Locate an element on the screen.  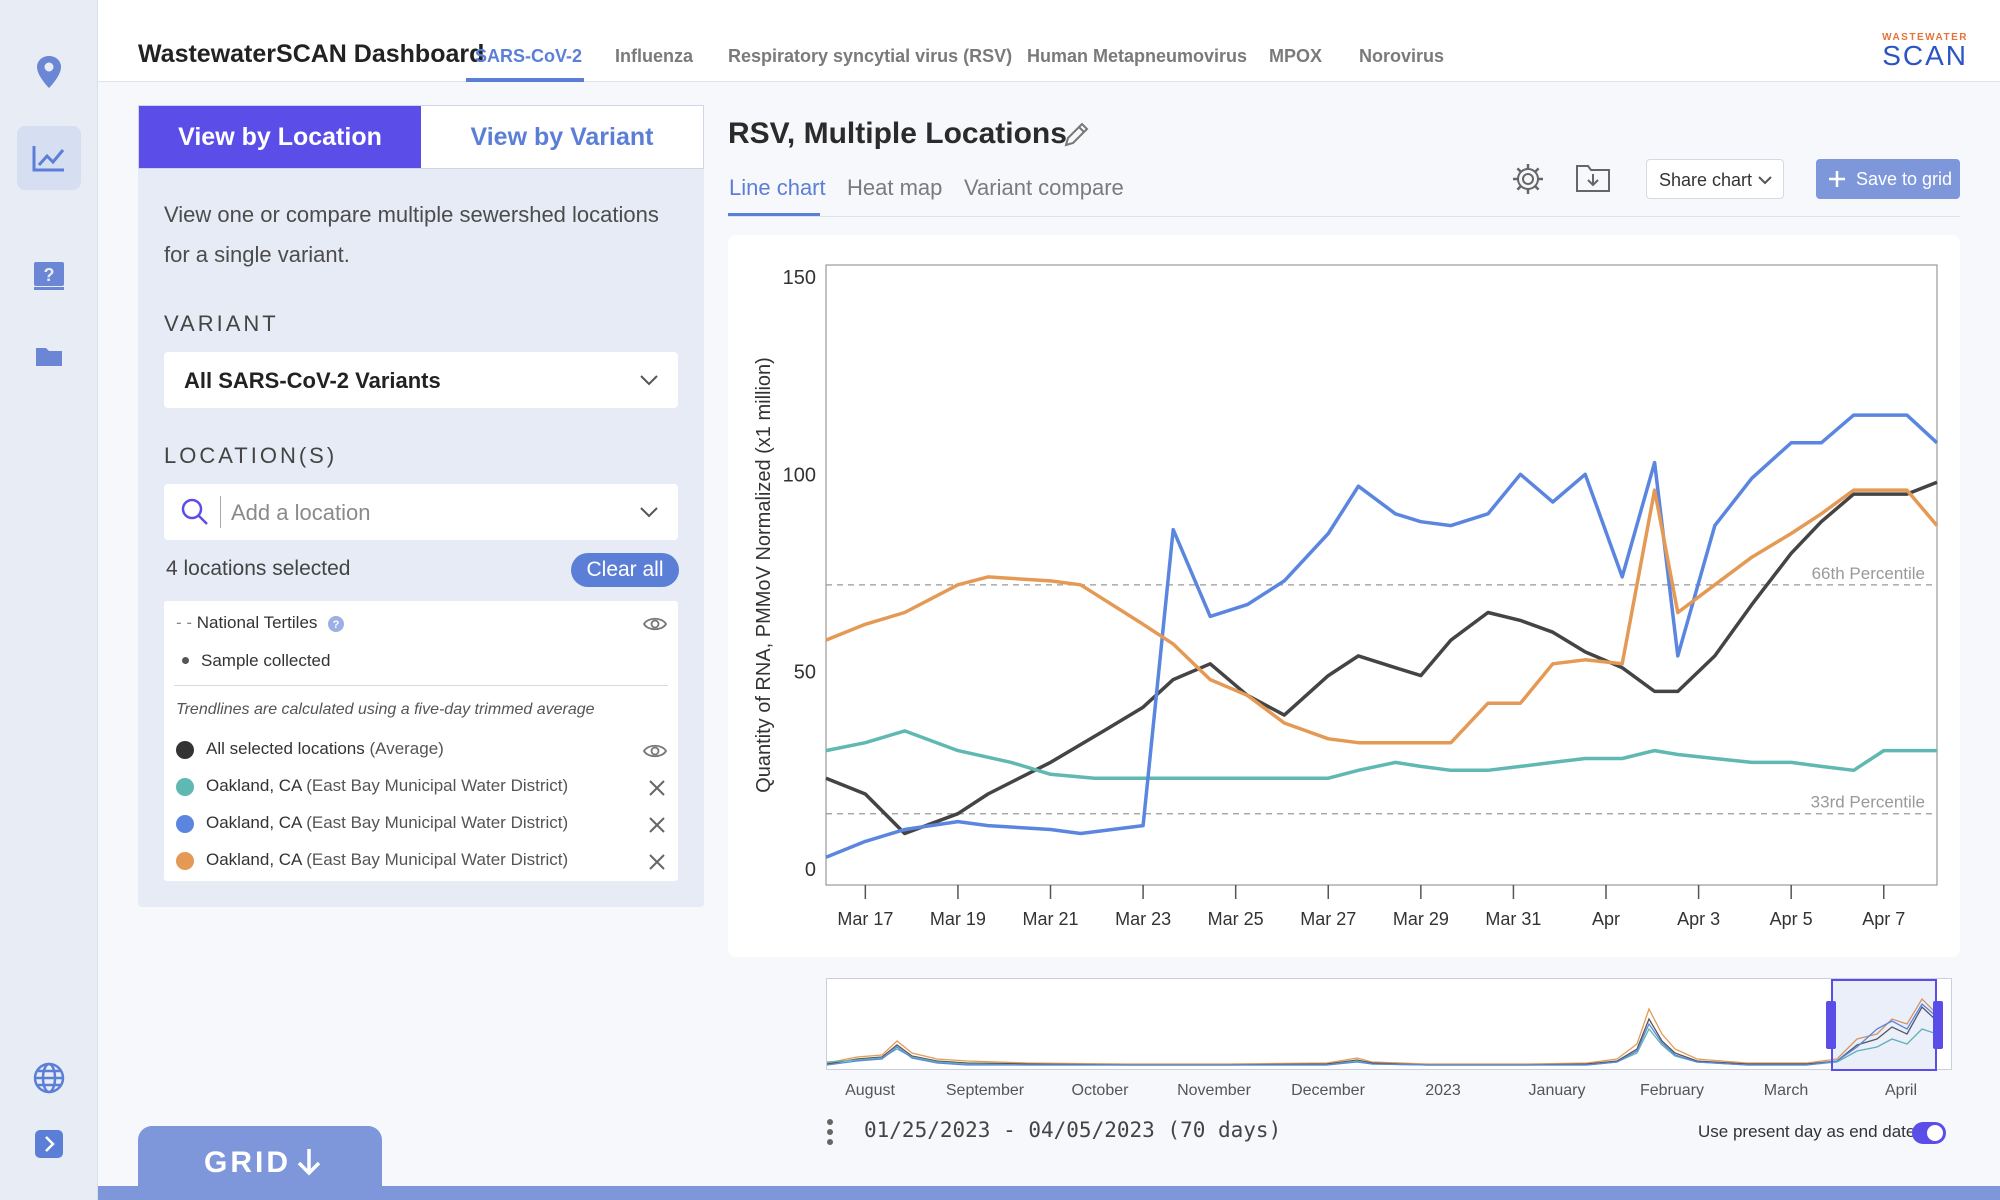
save-to-grid-button: Save to grid is located at coordinates (1888, 179).